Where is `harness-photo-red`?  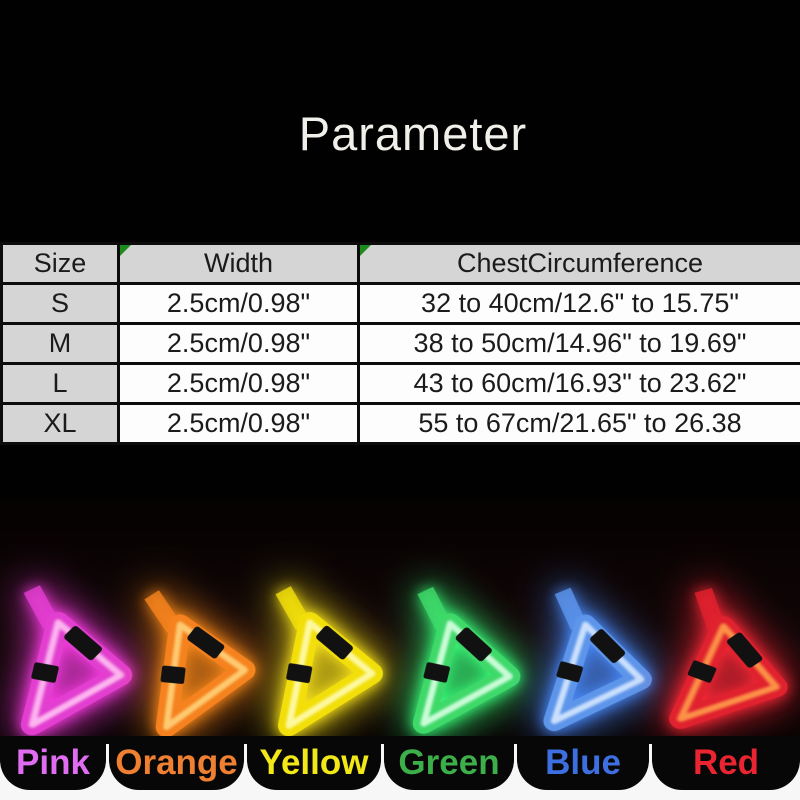
harness-photo-red is located at coordinates (722, 668).